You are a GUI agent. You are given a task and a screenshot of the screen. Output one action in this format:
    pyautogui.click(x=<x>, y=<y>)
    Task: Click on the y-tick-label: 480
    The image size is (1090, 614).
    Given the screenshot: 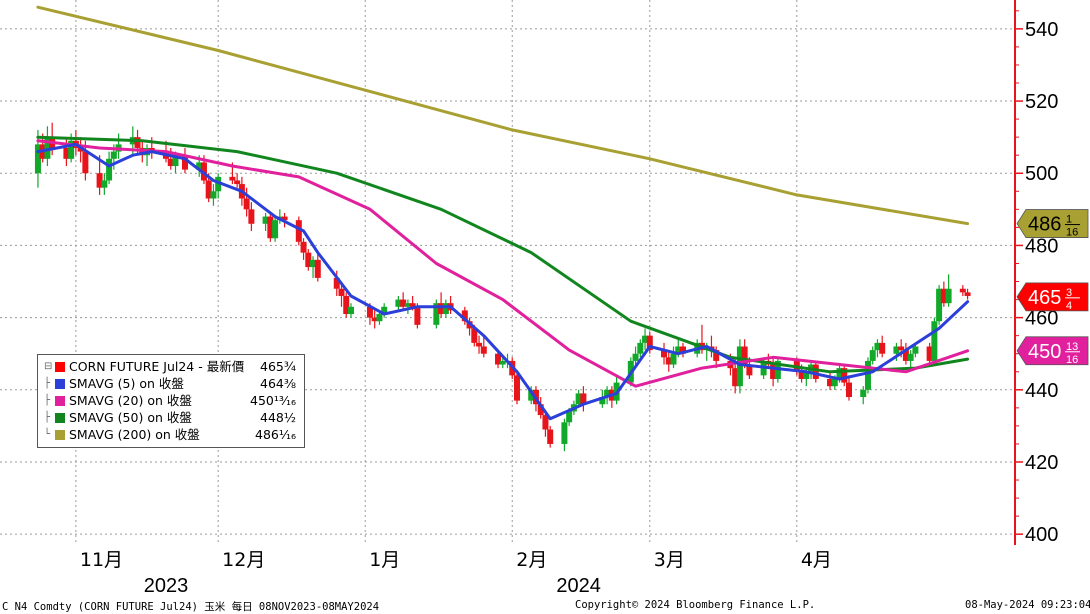 What is the action you would take?
    pyautogui.click(x=1041, y=246)
    